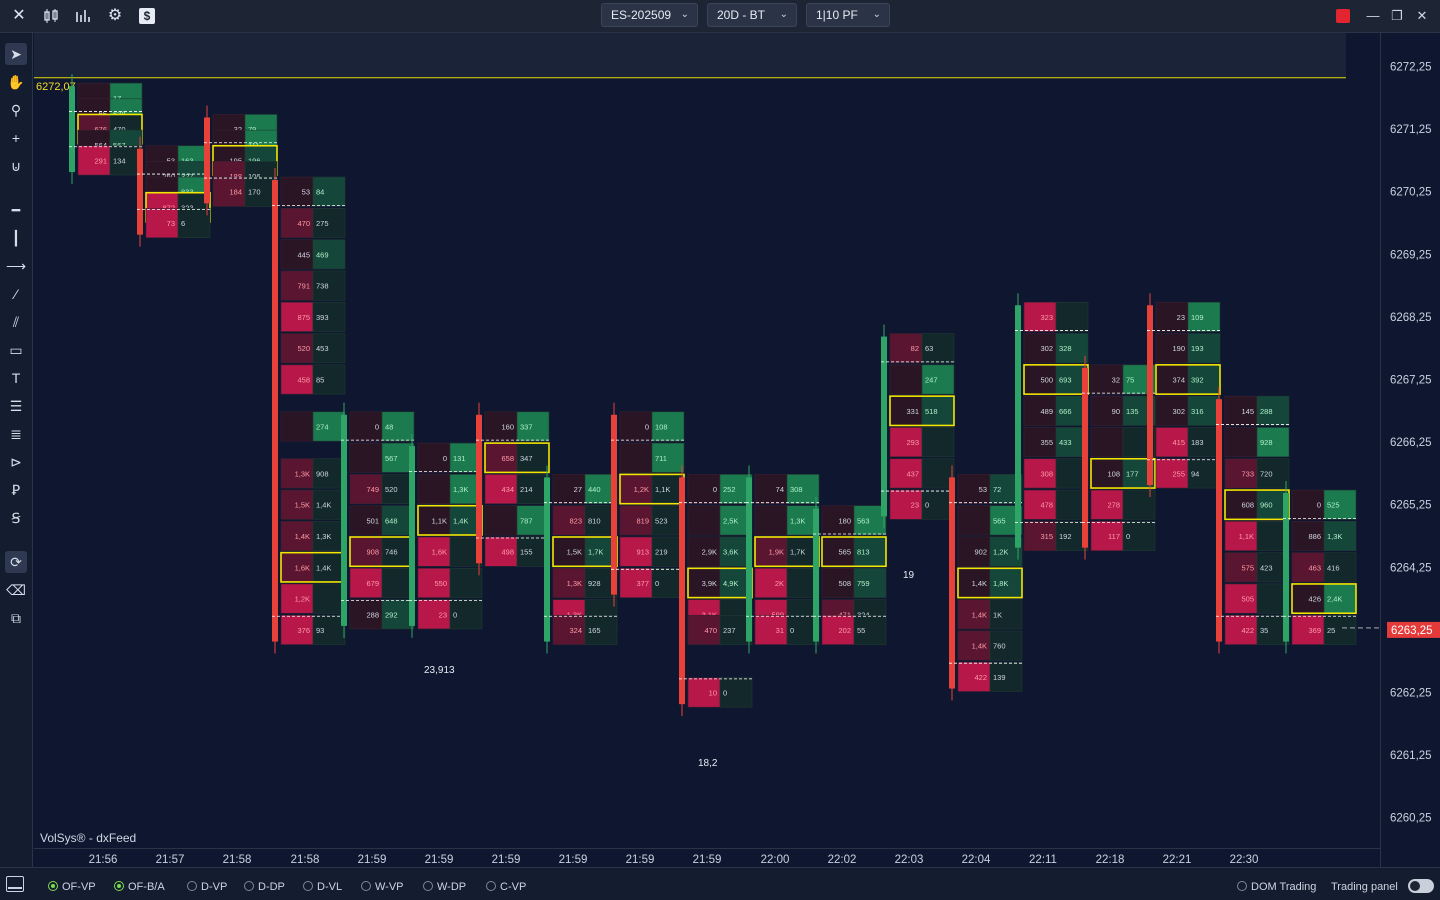 This screenshot has width=1440, height=900. Describe the element at coordinates (323, 505) in the screenshot. I see `ask-volume-label: 1,4K` at that location.